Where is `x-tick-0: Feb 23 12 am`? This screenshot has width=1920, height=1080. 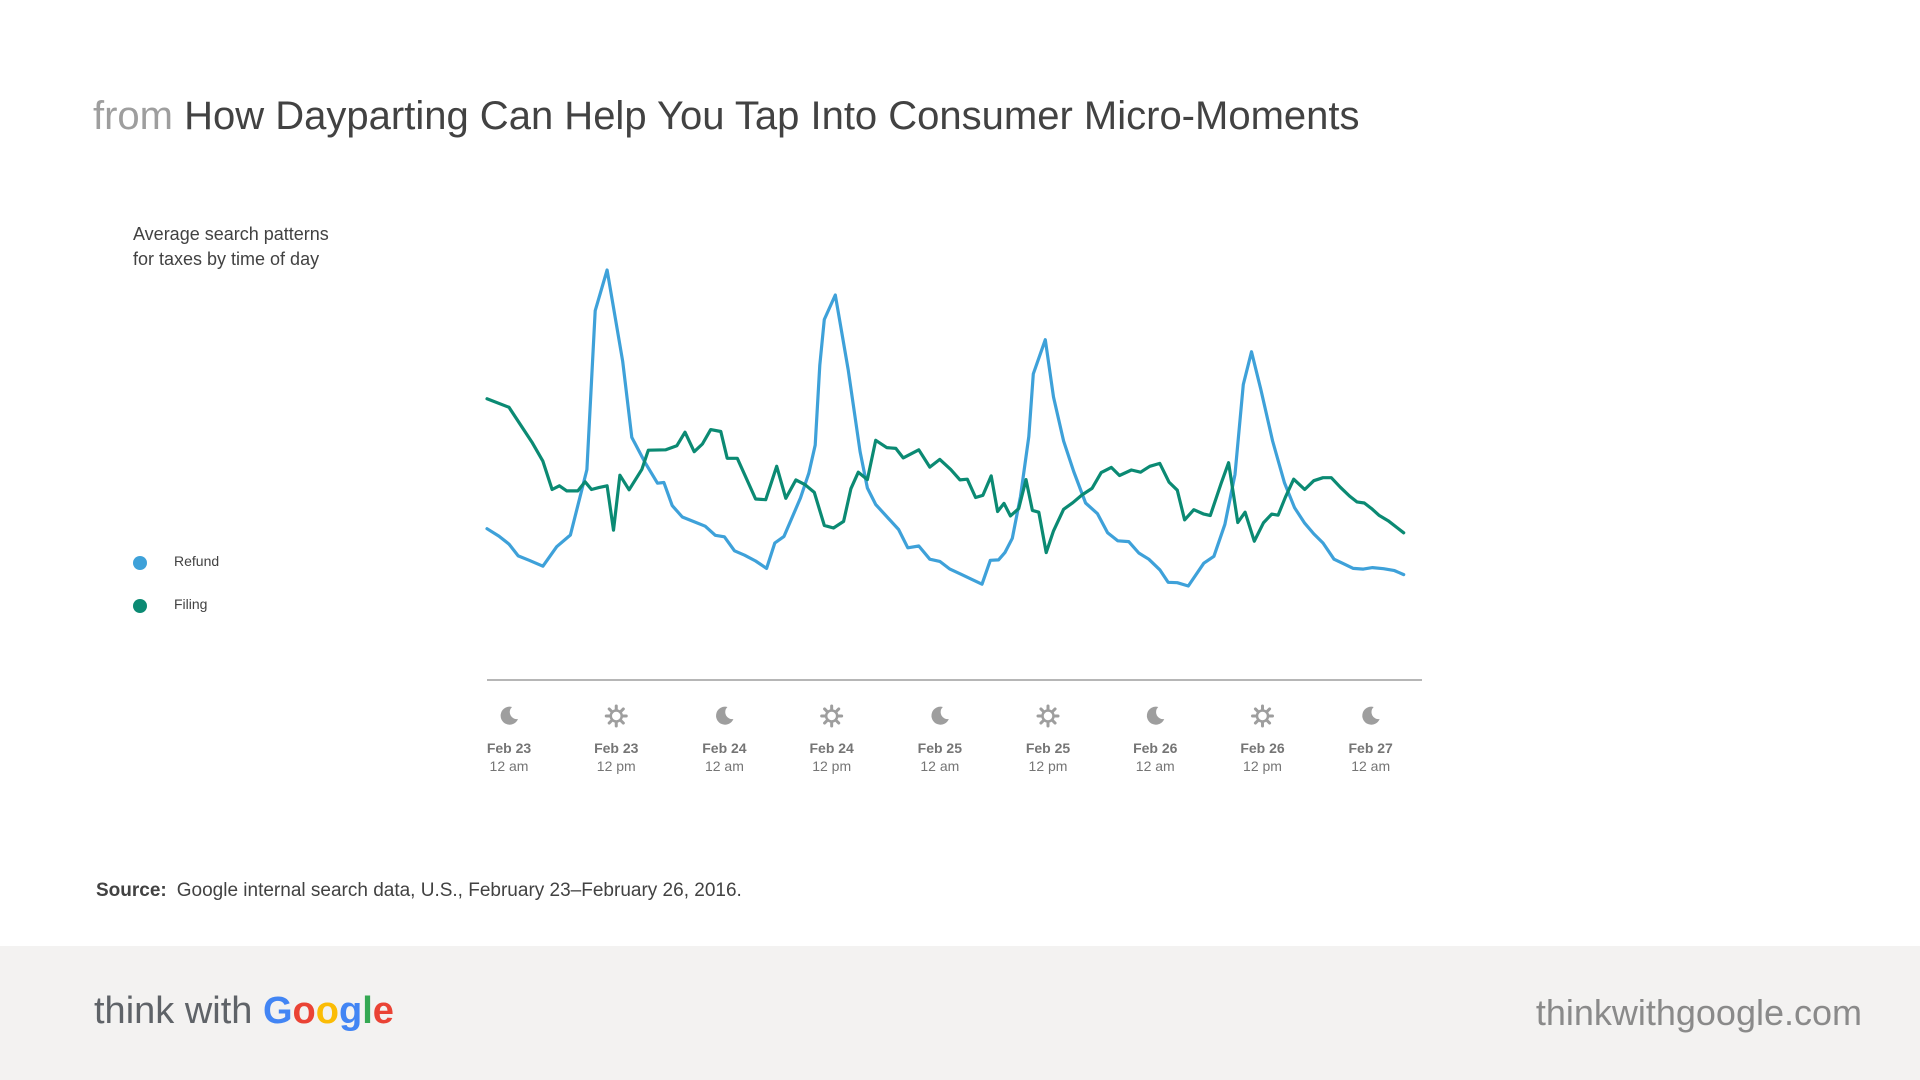
x-tick-0: Feb 23 12 am is located at coordinates (509, 740).